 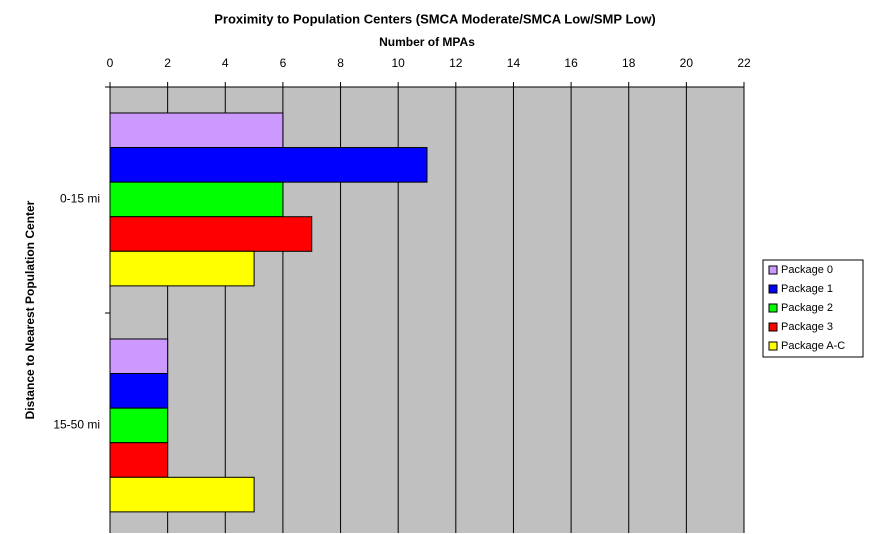 What do you see at coordinates (629, 63) in the screenshot?
I see `x-tick-label: 18` at bounding box center [629, 63].